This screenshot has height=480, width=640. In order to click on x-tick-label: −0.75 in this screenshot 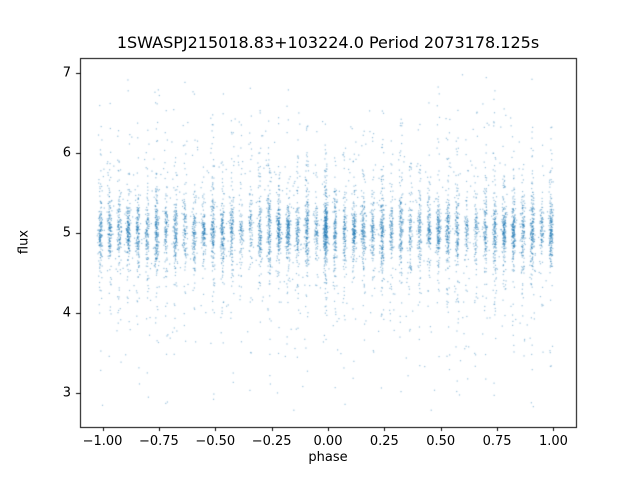, I will do `click(158, 441)`.